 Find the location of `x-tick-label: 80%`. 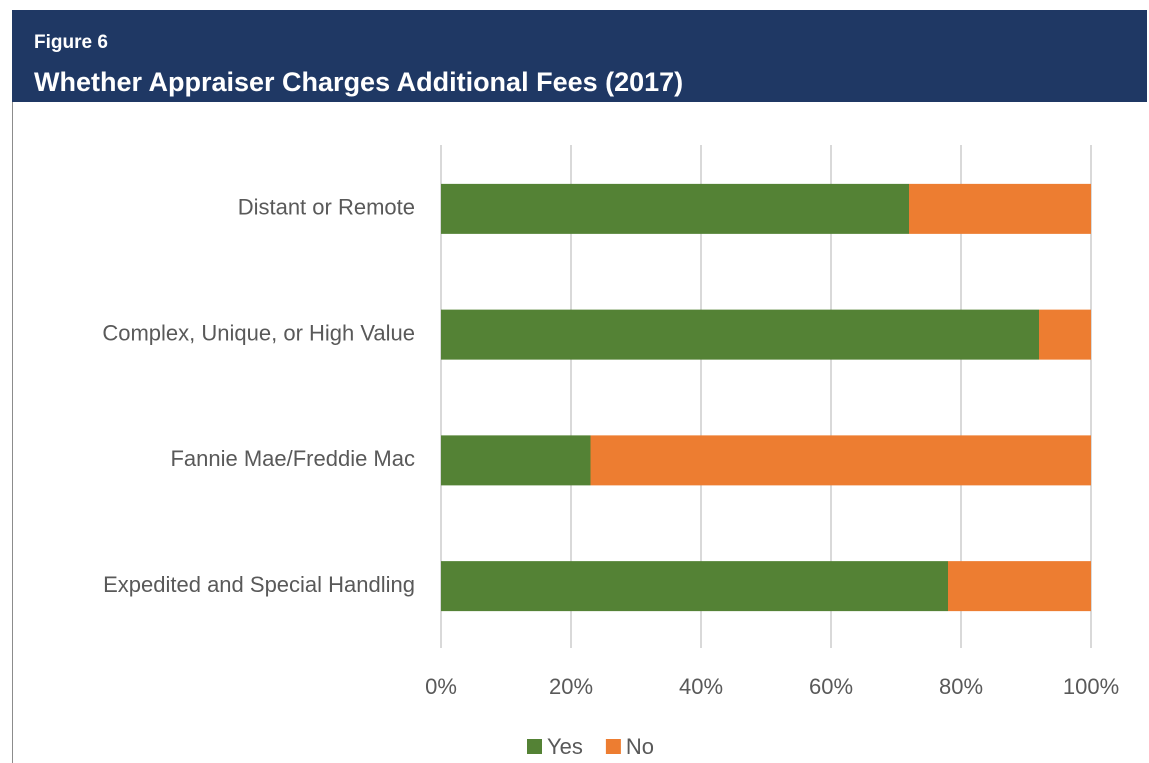

x-tick-label: 80% is located at coordinates (961, 686).